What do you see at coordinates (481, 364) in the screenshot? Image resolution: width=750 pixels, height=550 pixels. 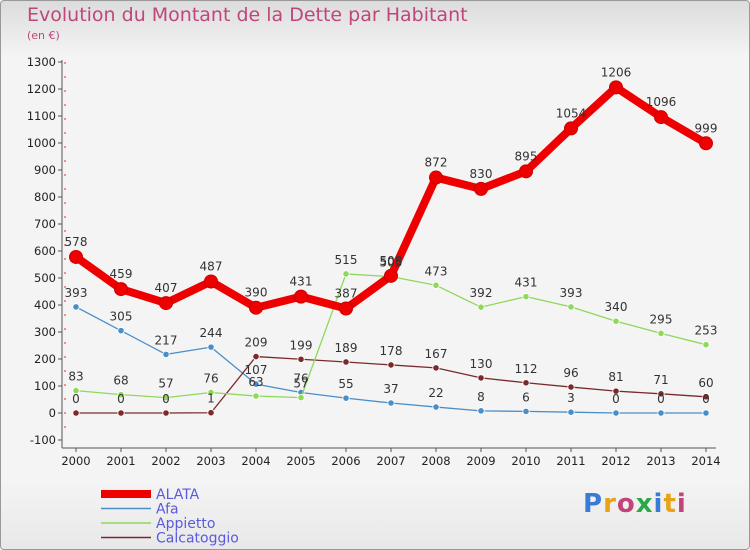 I see `data-label-calcatoggio: 130` at bounding box center [481, 364].